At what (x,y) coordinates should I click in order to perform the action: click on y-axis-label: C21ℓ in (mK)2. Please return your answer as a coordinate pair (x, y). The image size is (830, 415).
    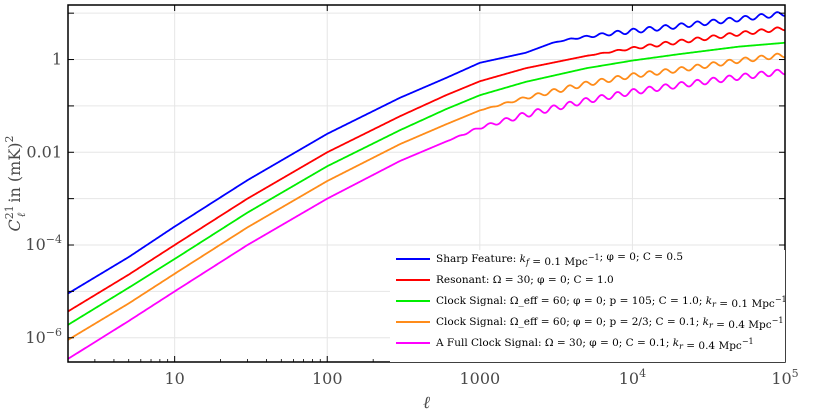
    Looking at the image, I should click on (15, 183).